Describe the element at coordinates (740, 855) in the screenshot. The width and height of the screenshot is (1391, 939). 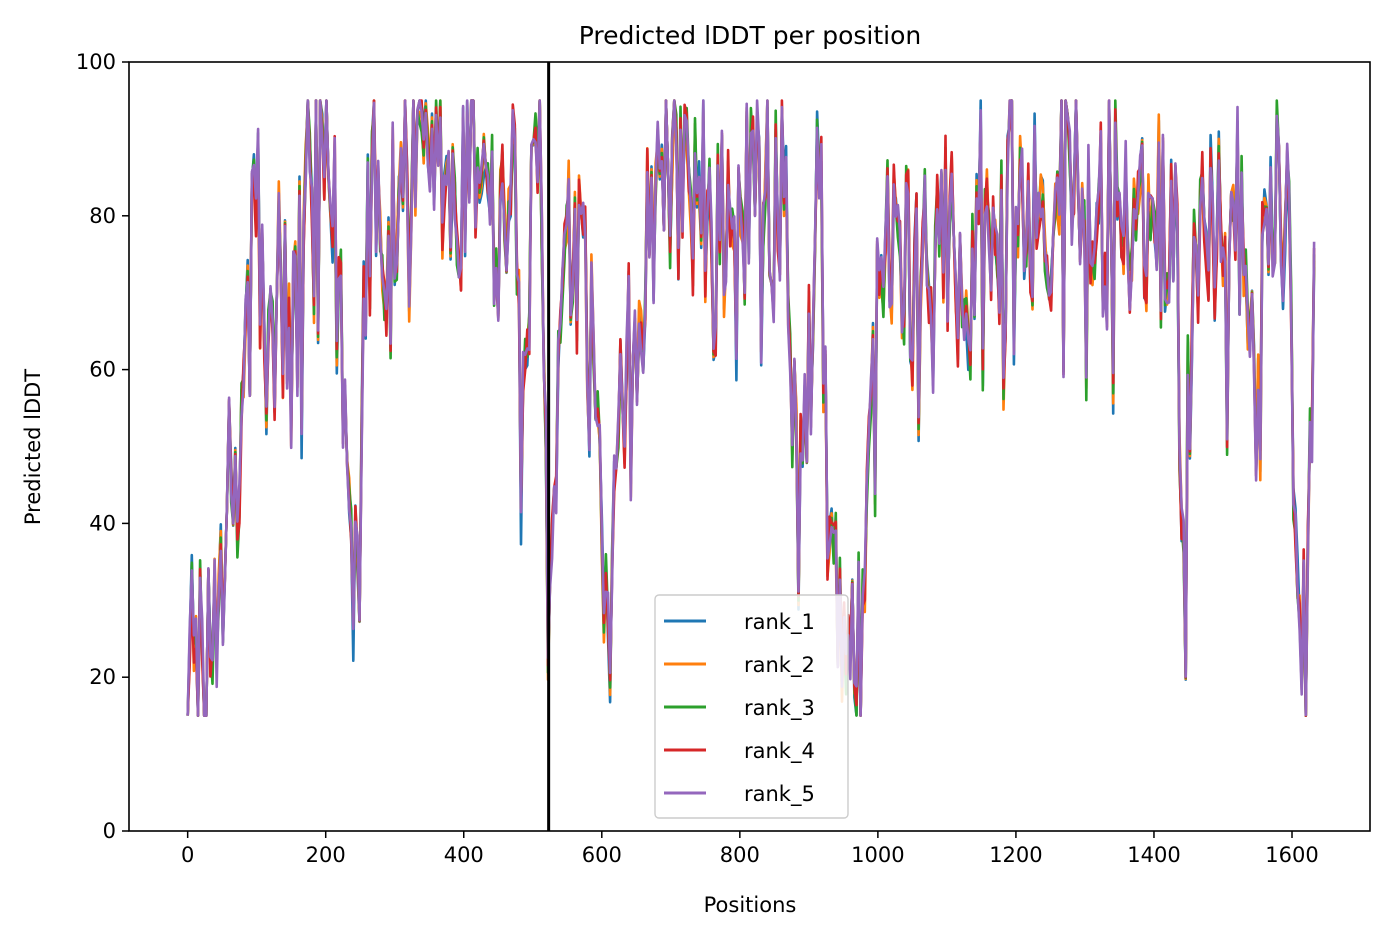
I see `x-tick-label: 800` at that location.